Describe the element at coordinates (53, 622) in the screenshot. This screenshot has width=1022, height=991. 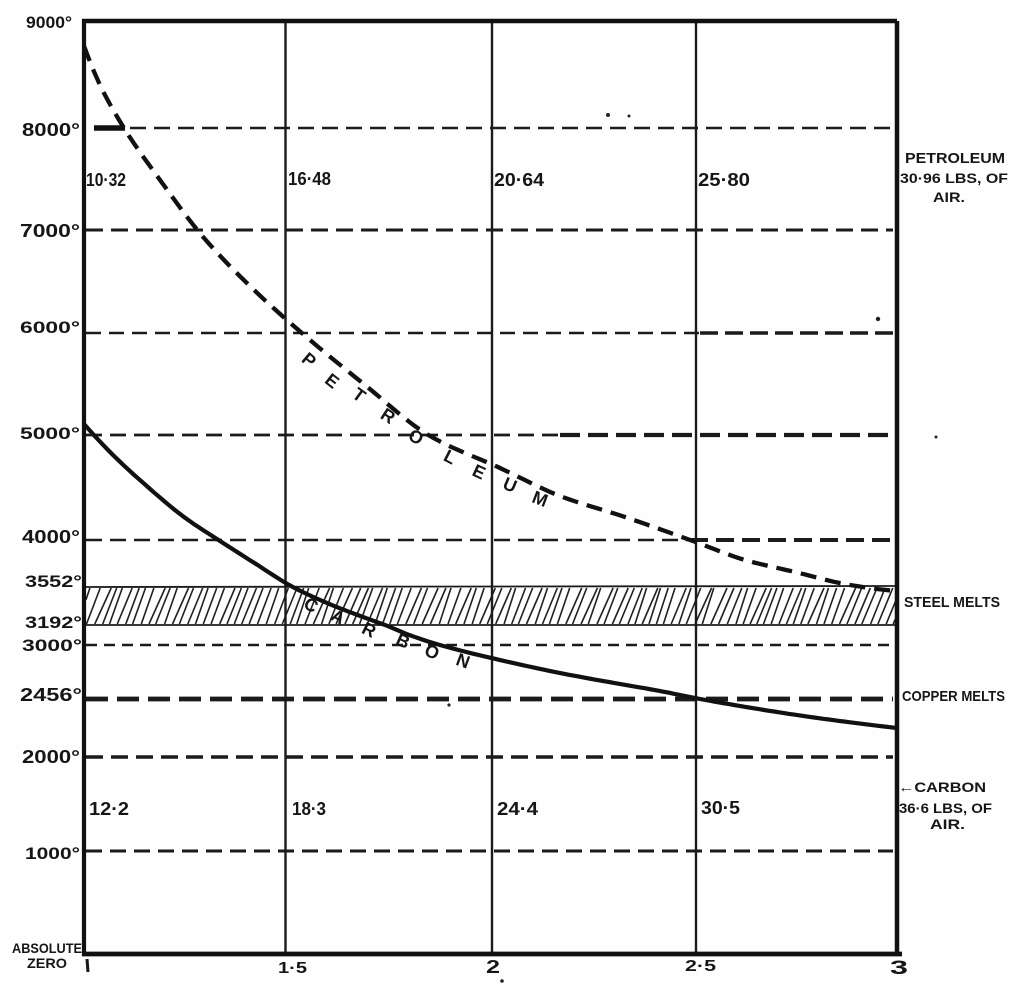
I see `svg-text: 3192°` at that location.